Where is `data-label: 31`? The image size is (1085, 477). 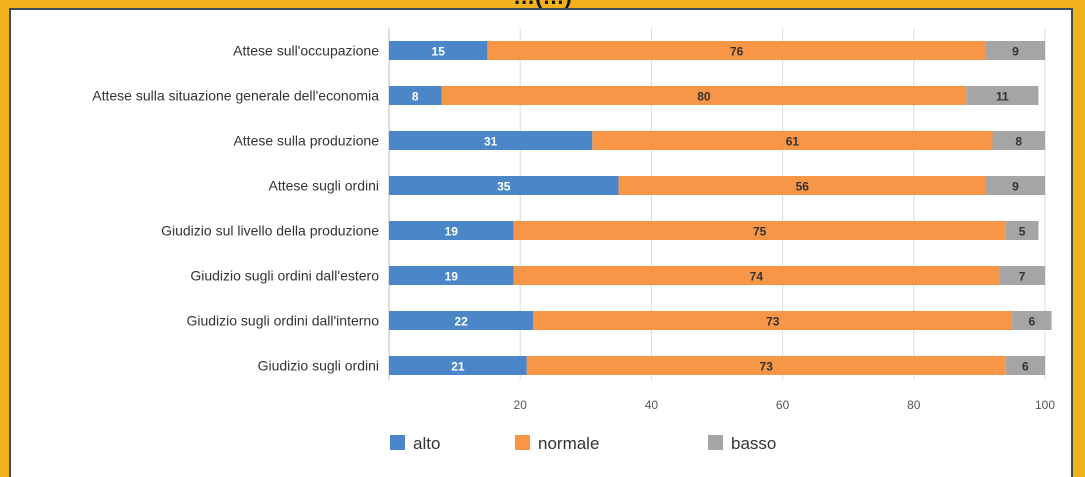 data-label: 31 is located at coordinates (491, 142).